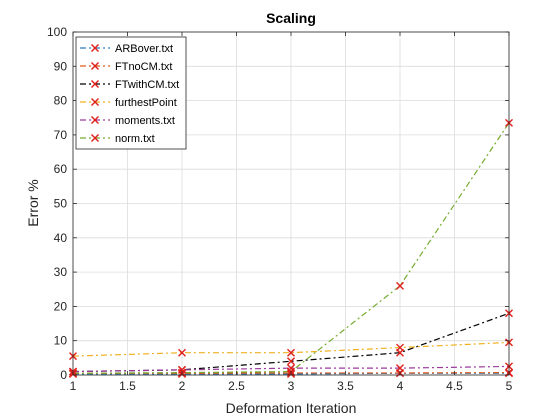 The height and width of the screenshot is (420, 560). I want to click on y-tick-label: 0, so click(63, 375).